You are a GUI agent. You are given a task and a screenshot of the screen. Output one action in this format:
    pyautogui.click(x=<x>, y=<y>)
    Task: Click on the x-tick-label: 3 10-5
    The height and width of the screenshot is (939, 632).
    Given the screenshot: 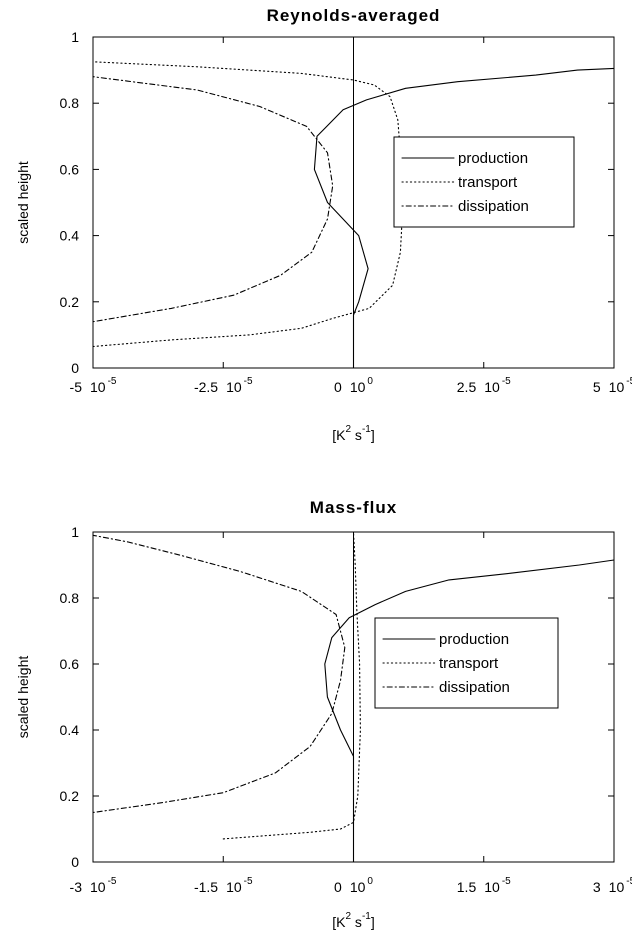 What is the action you would take?
    pyautogui.click(x=612, y=885)
    